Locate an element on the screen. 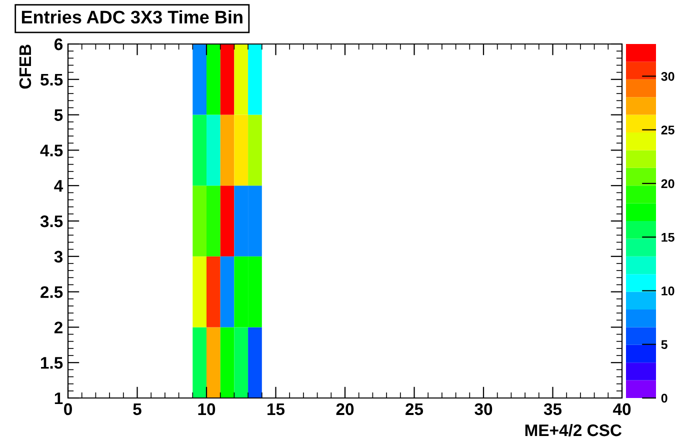 This screenshot has width=692, height=444. x-tick-label: 20 is located at coordinates (345, 409).